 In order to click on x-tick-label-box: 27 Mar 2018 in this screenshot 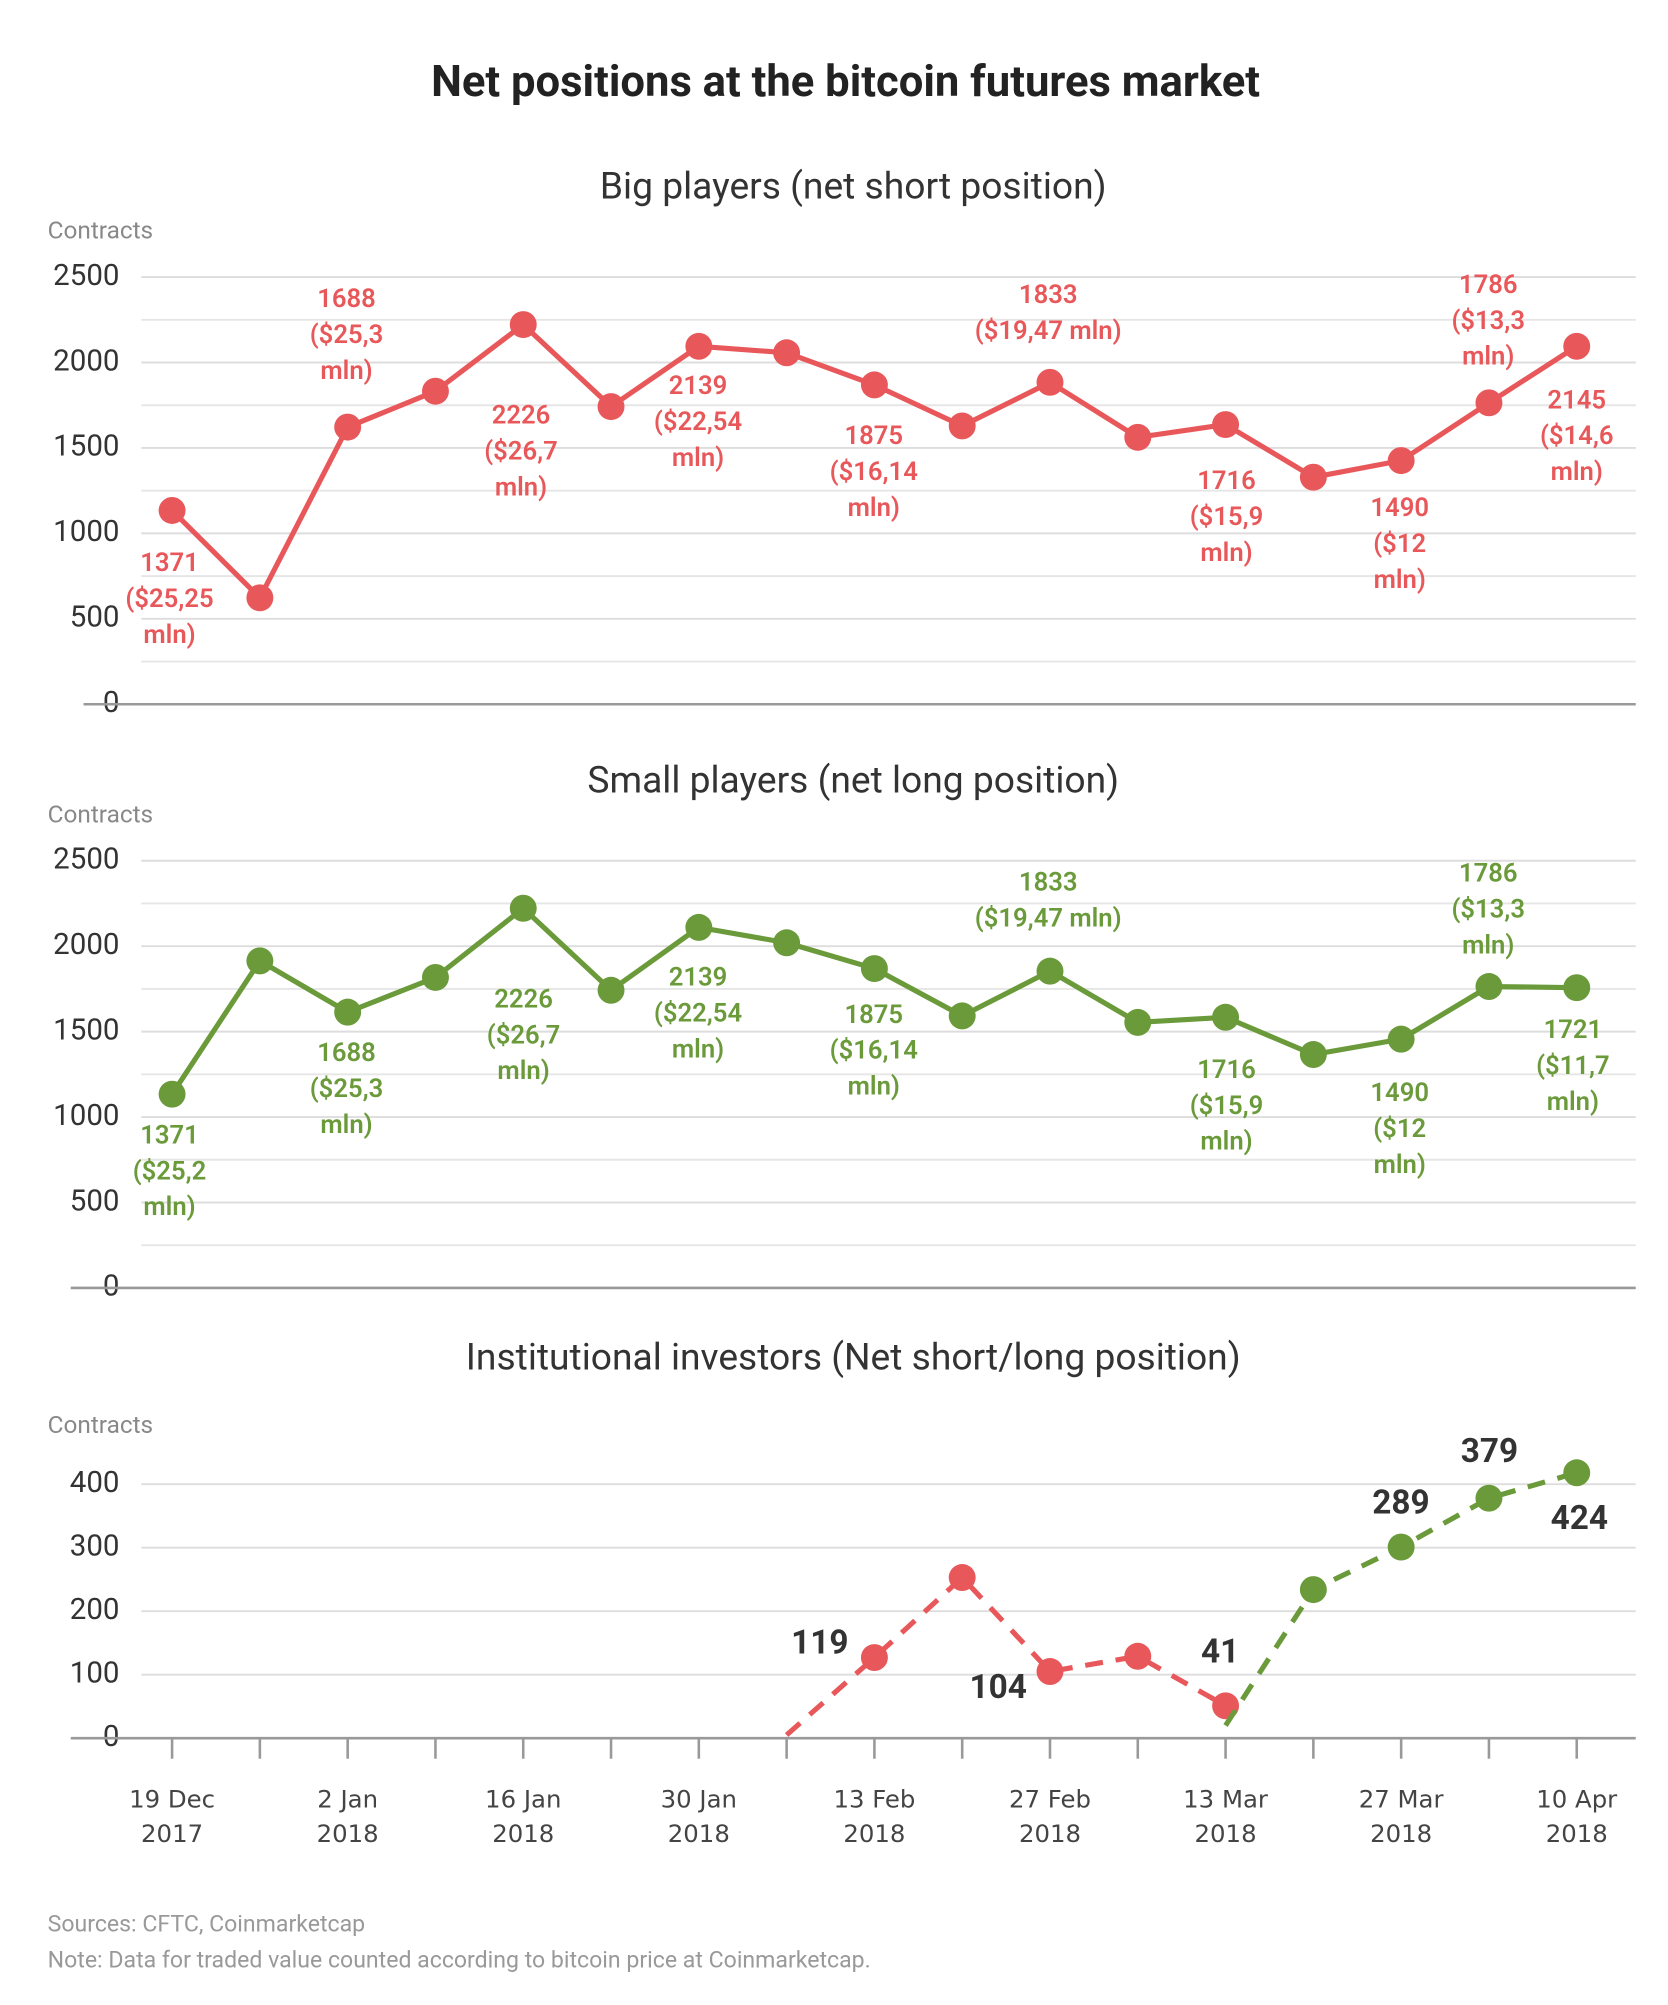, I will do `click(1401, 1817)`.